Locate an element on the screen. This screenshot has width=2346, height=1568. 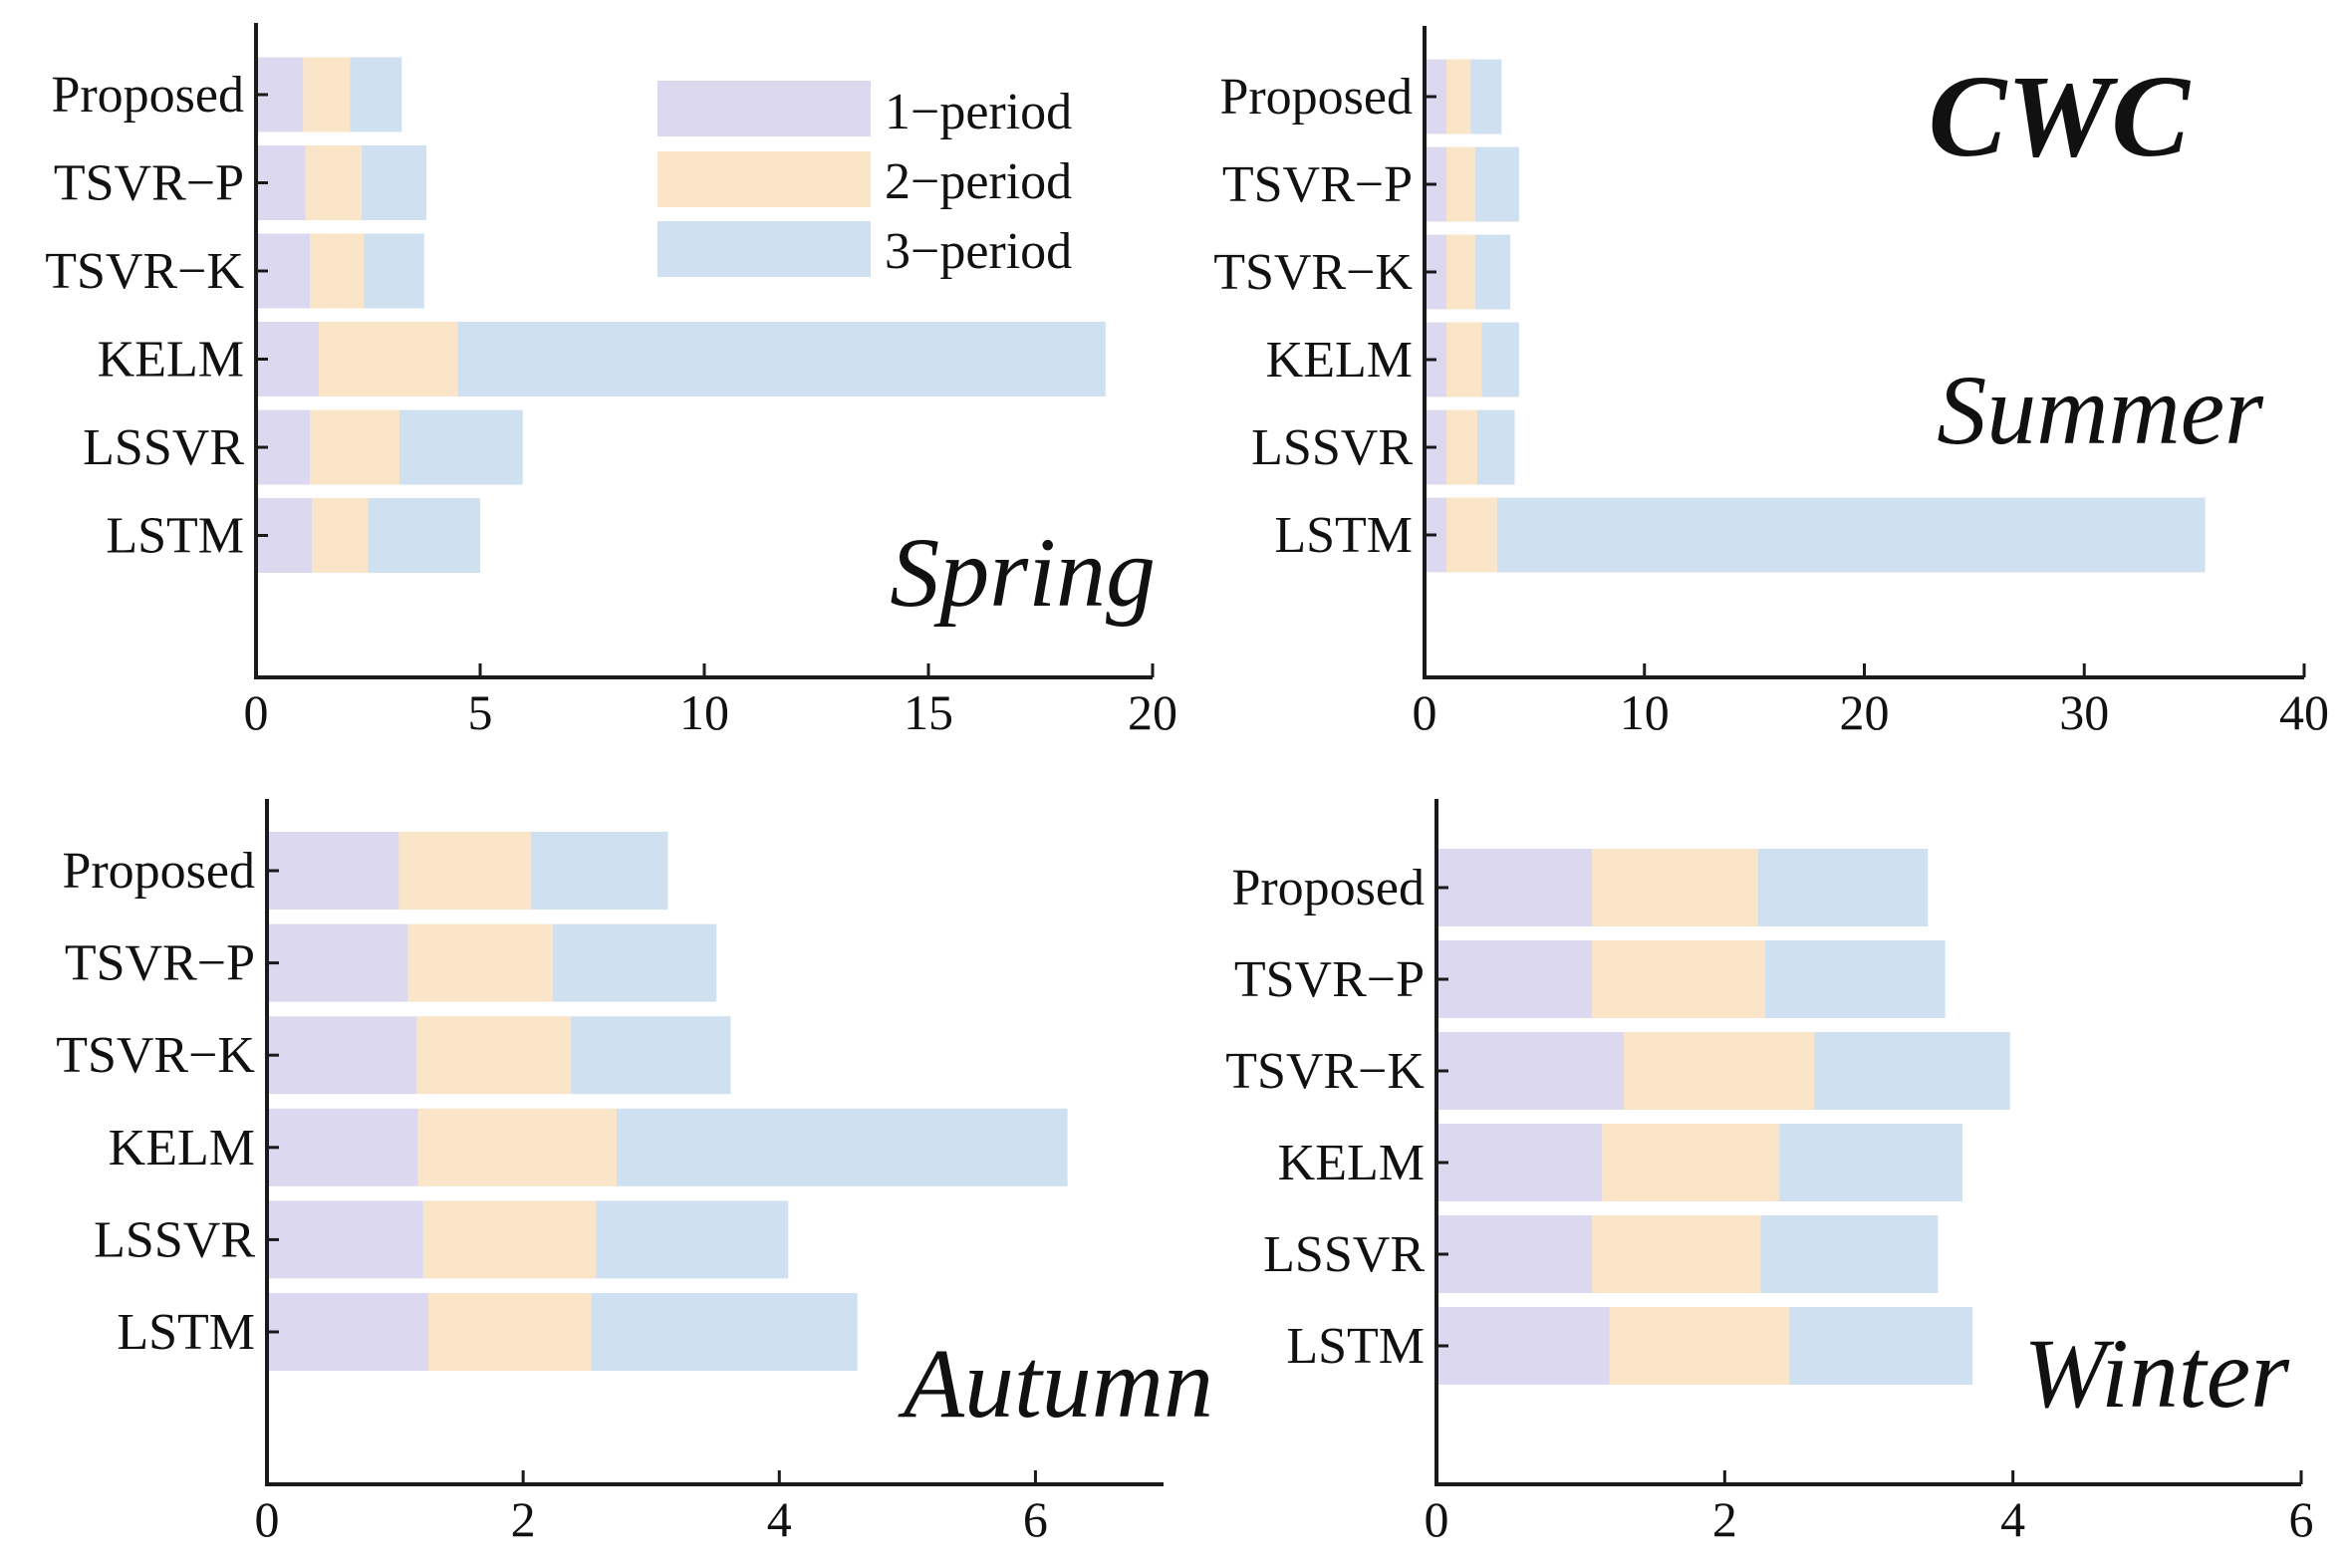
category-labels-winter: Proposed TSVR−P TSVR−K KELM LSSVR LSTM is located at coordinates (1336, 1117).